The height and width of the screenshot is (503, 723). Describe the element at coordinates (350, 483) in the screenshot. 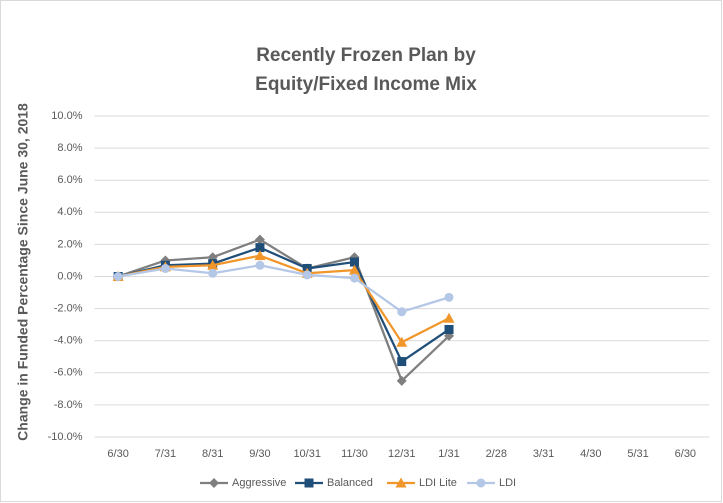

I see `legend-label: Balanced` at that location.